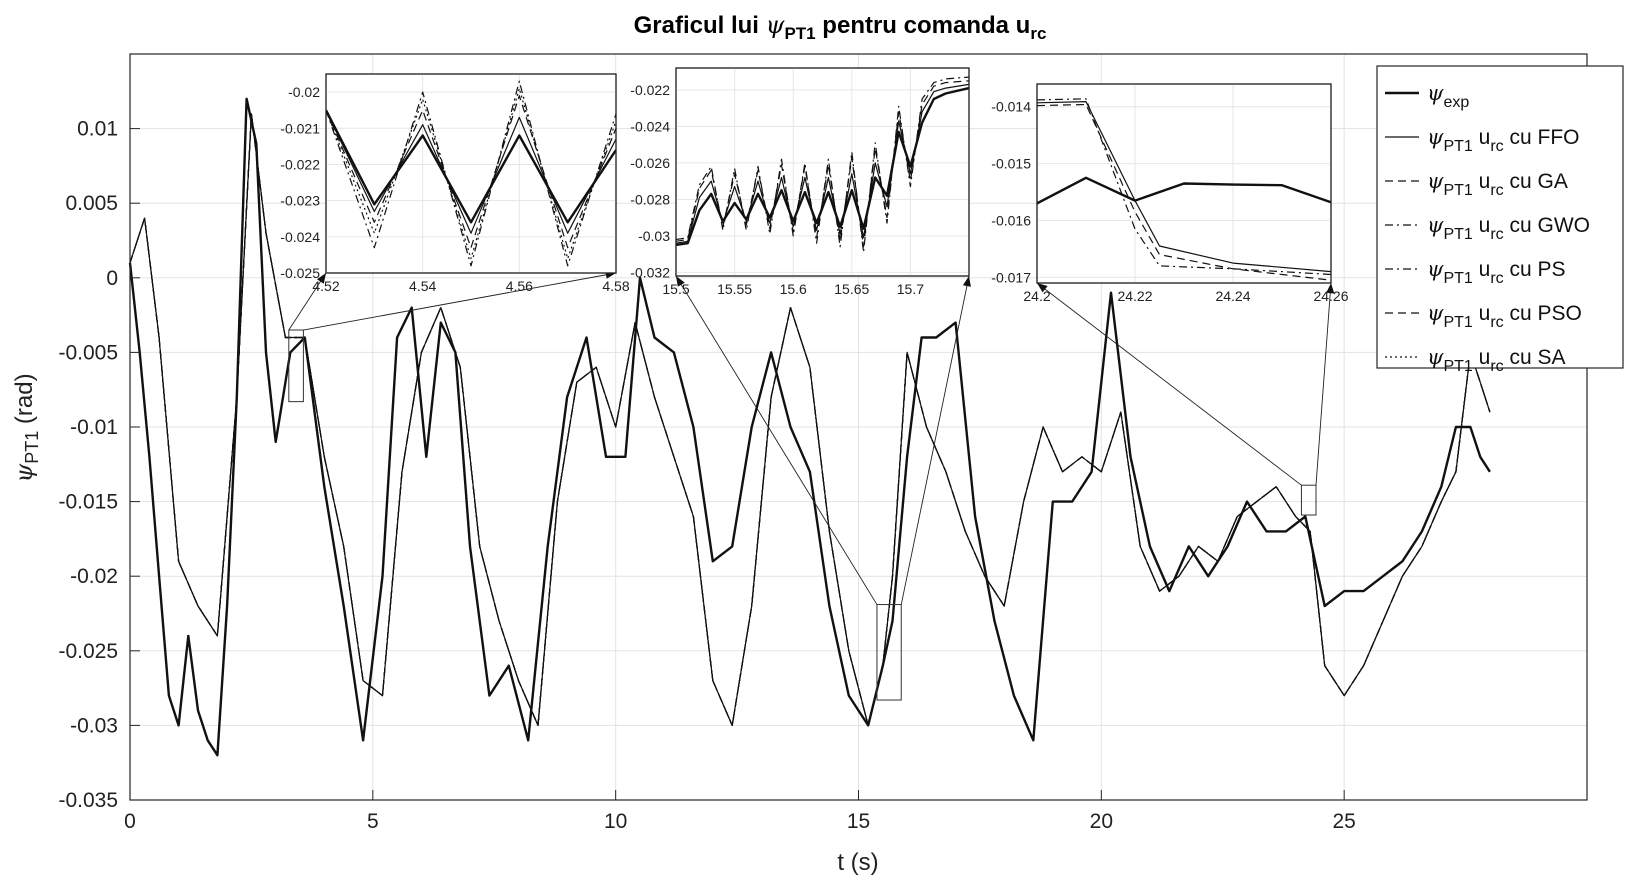  Describe the element at coordinates (304, 92) in the screenshot. I see `inset-y-tick-label: -0.02` at that location.